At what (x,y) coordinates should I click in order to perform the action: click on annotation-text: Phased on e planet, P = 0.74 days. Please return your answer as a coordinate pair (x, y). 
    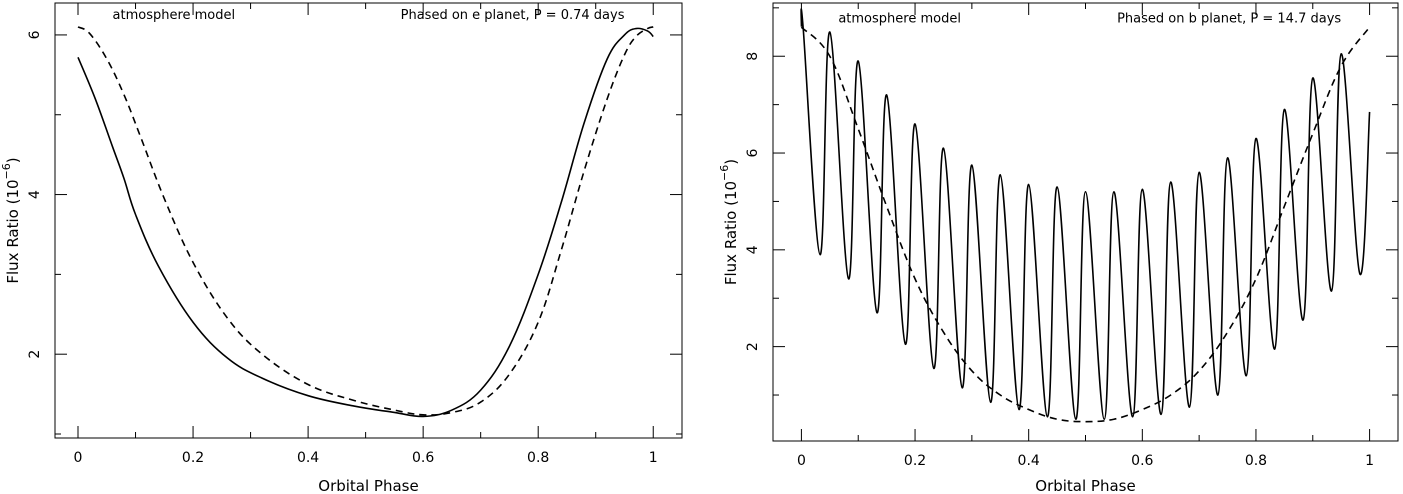
    Looking at the image, I should click on (513, 15).